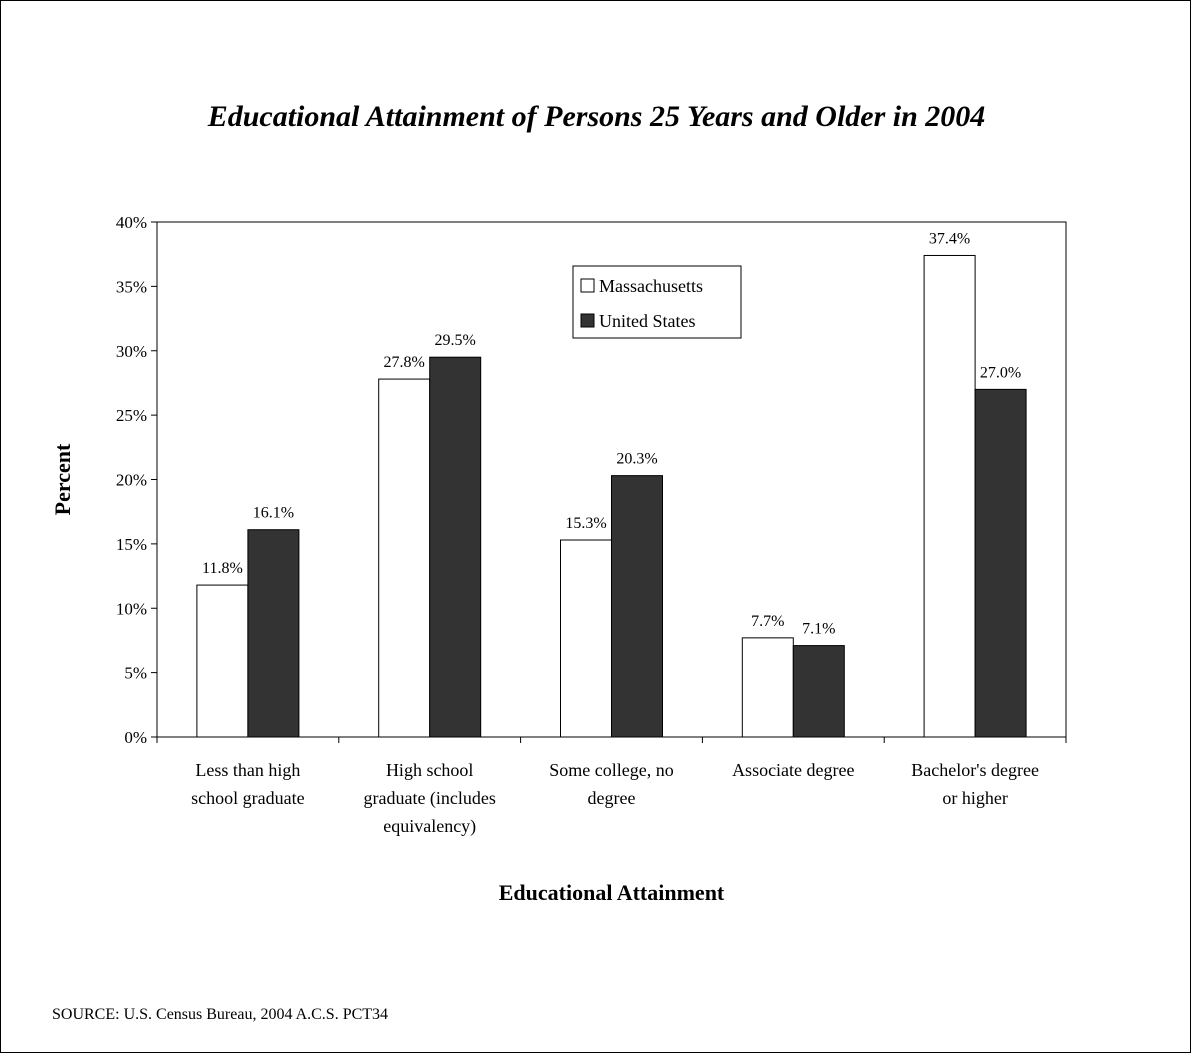 The image size is (1193, 1055). What do you see at coordinates (636, 459) in the screenshot?
I see `data-label: 20.3%` at bounding box center [636, 459].